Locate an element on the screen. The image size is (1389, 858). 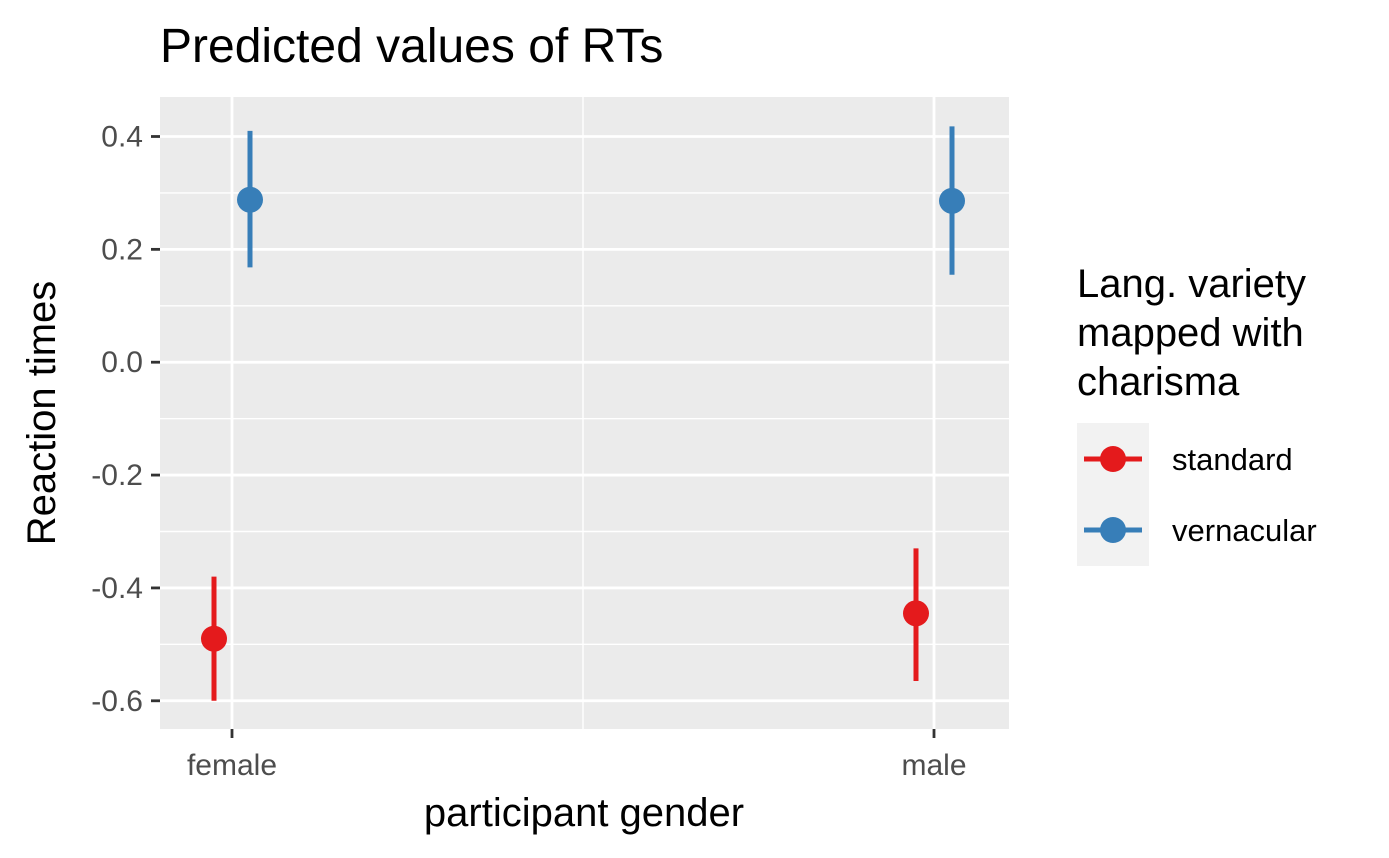
legend-title-line: Lang. variety is located at coordinates (1191, 284).